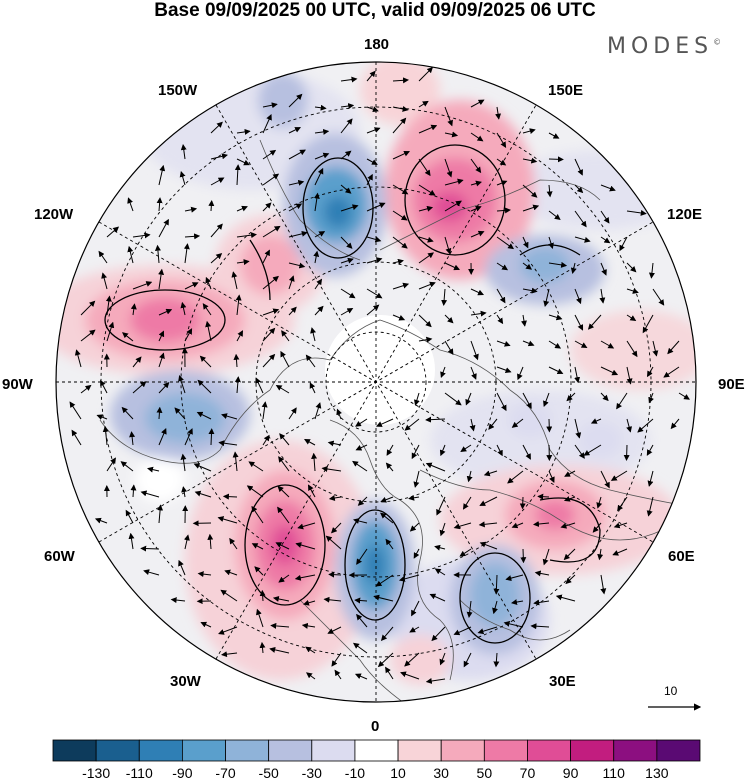  I want to click on colorbar-tick-label: 30, so click(441, 773).